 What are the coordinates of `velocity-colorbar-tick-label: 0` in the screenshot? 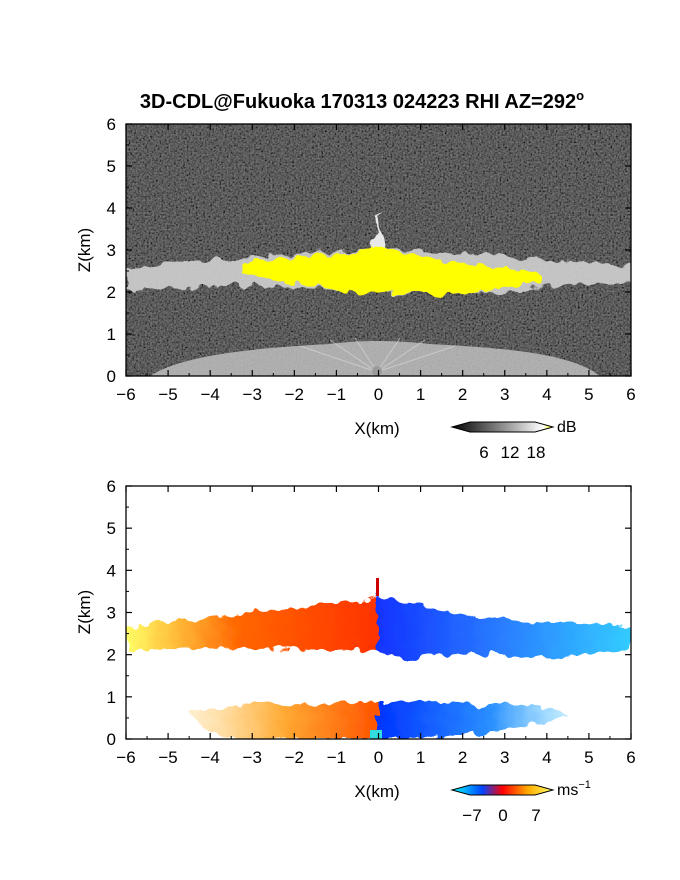 It's located at (502, 815).